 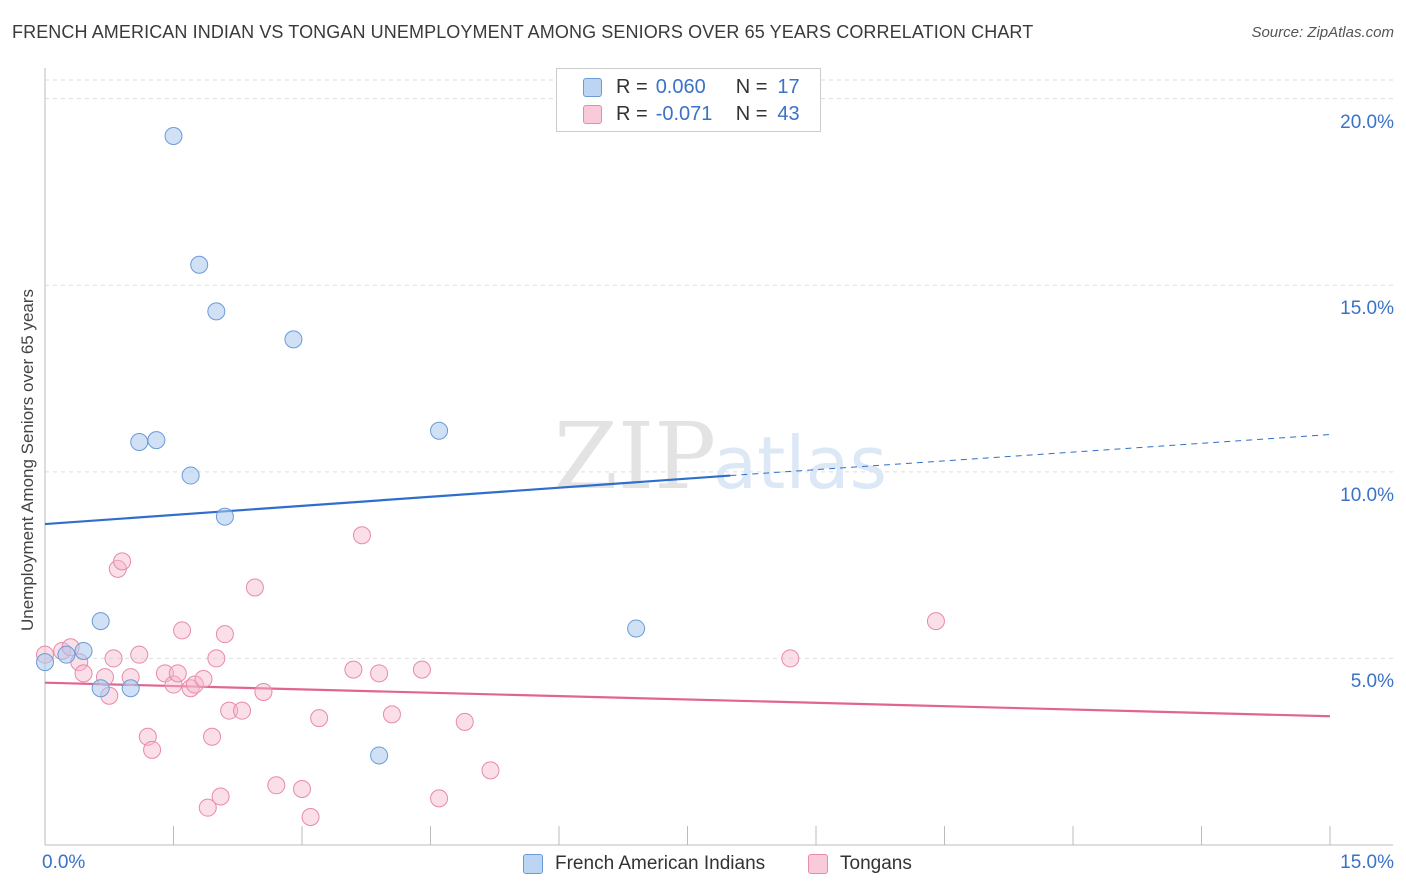 I want to click on watermark-zip: ZIP, so click(x=635, y=456).